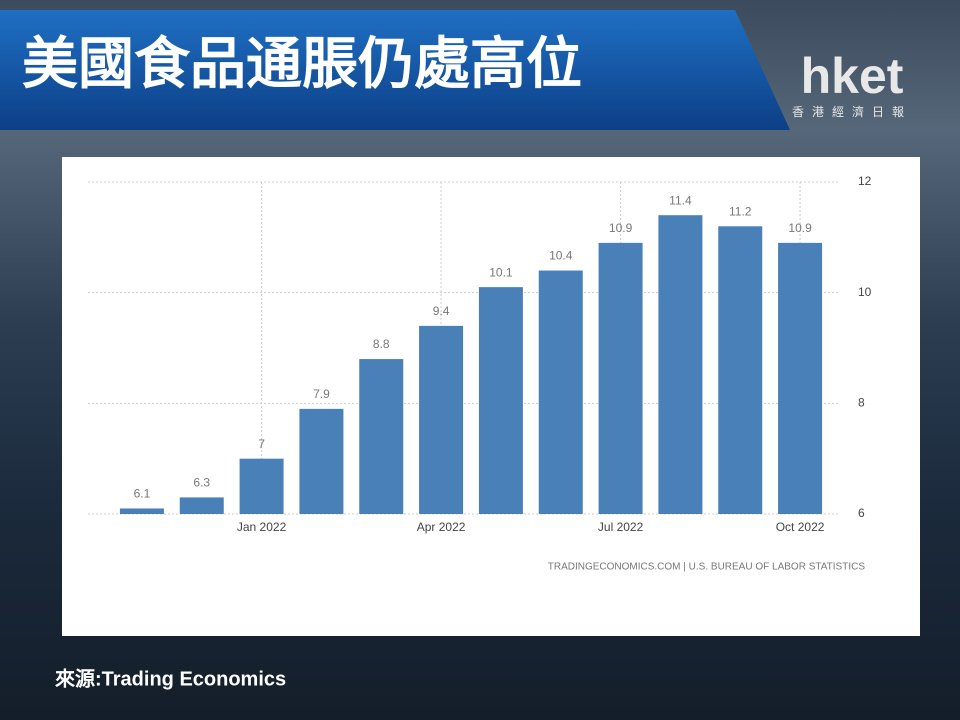  I want to click on title-banner, so click(395, 70).